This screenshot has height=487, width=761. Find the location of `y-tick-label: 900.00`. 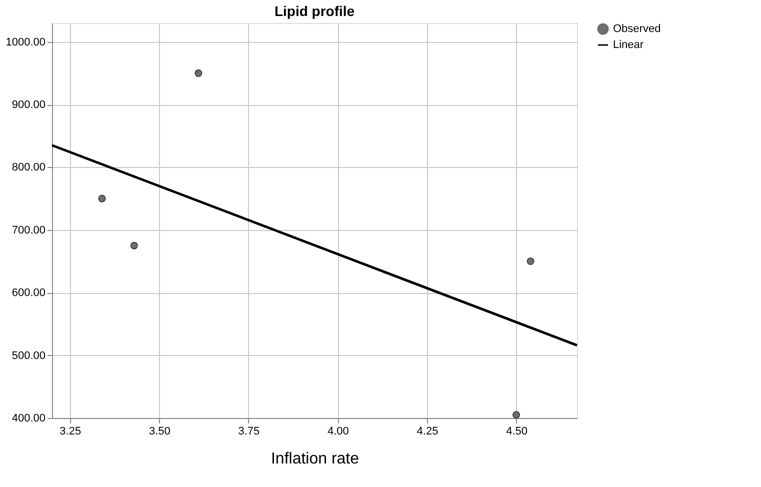

y-tick-label: 900.00 is located at coordinates (29, 105).